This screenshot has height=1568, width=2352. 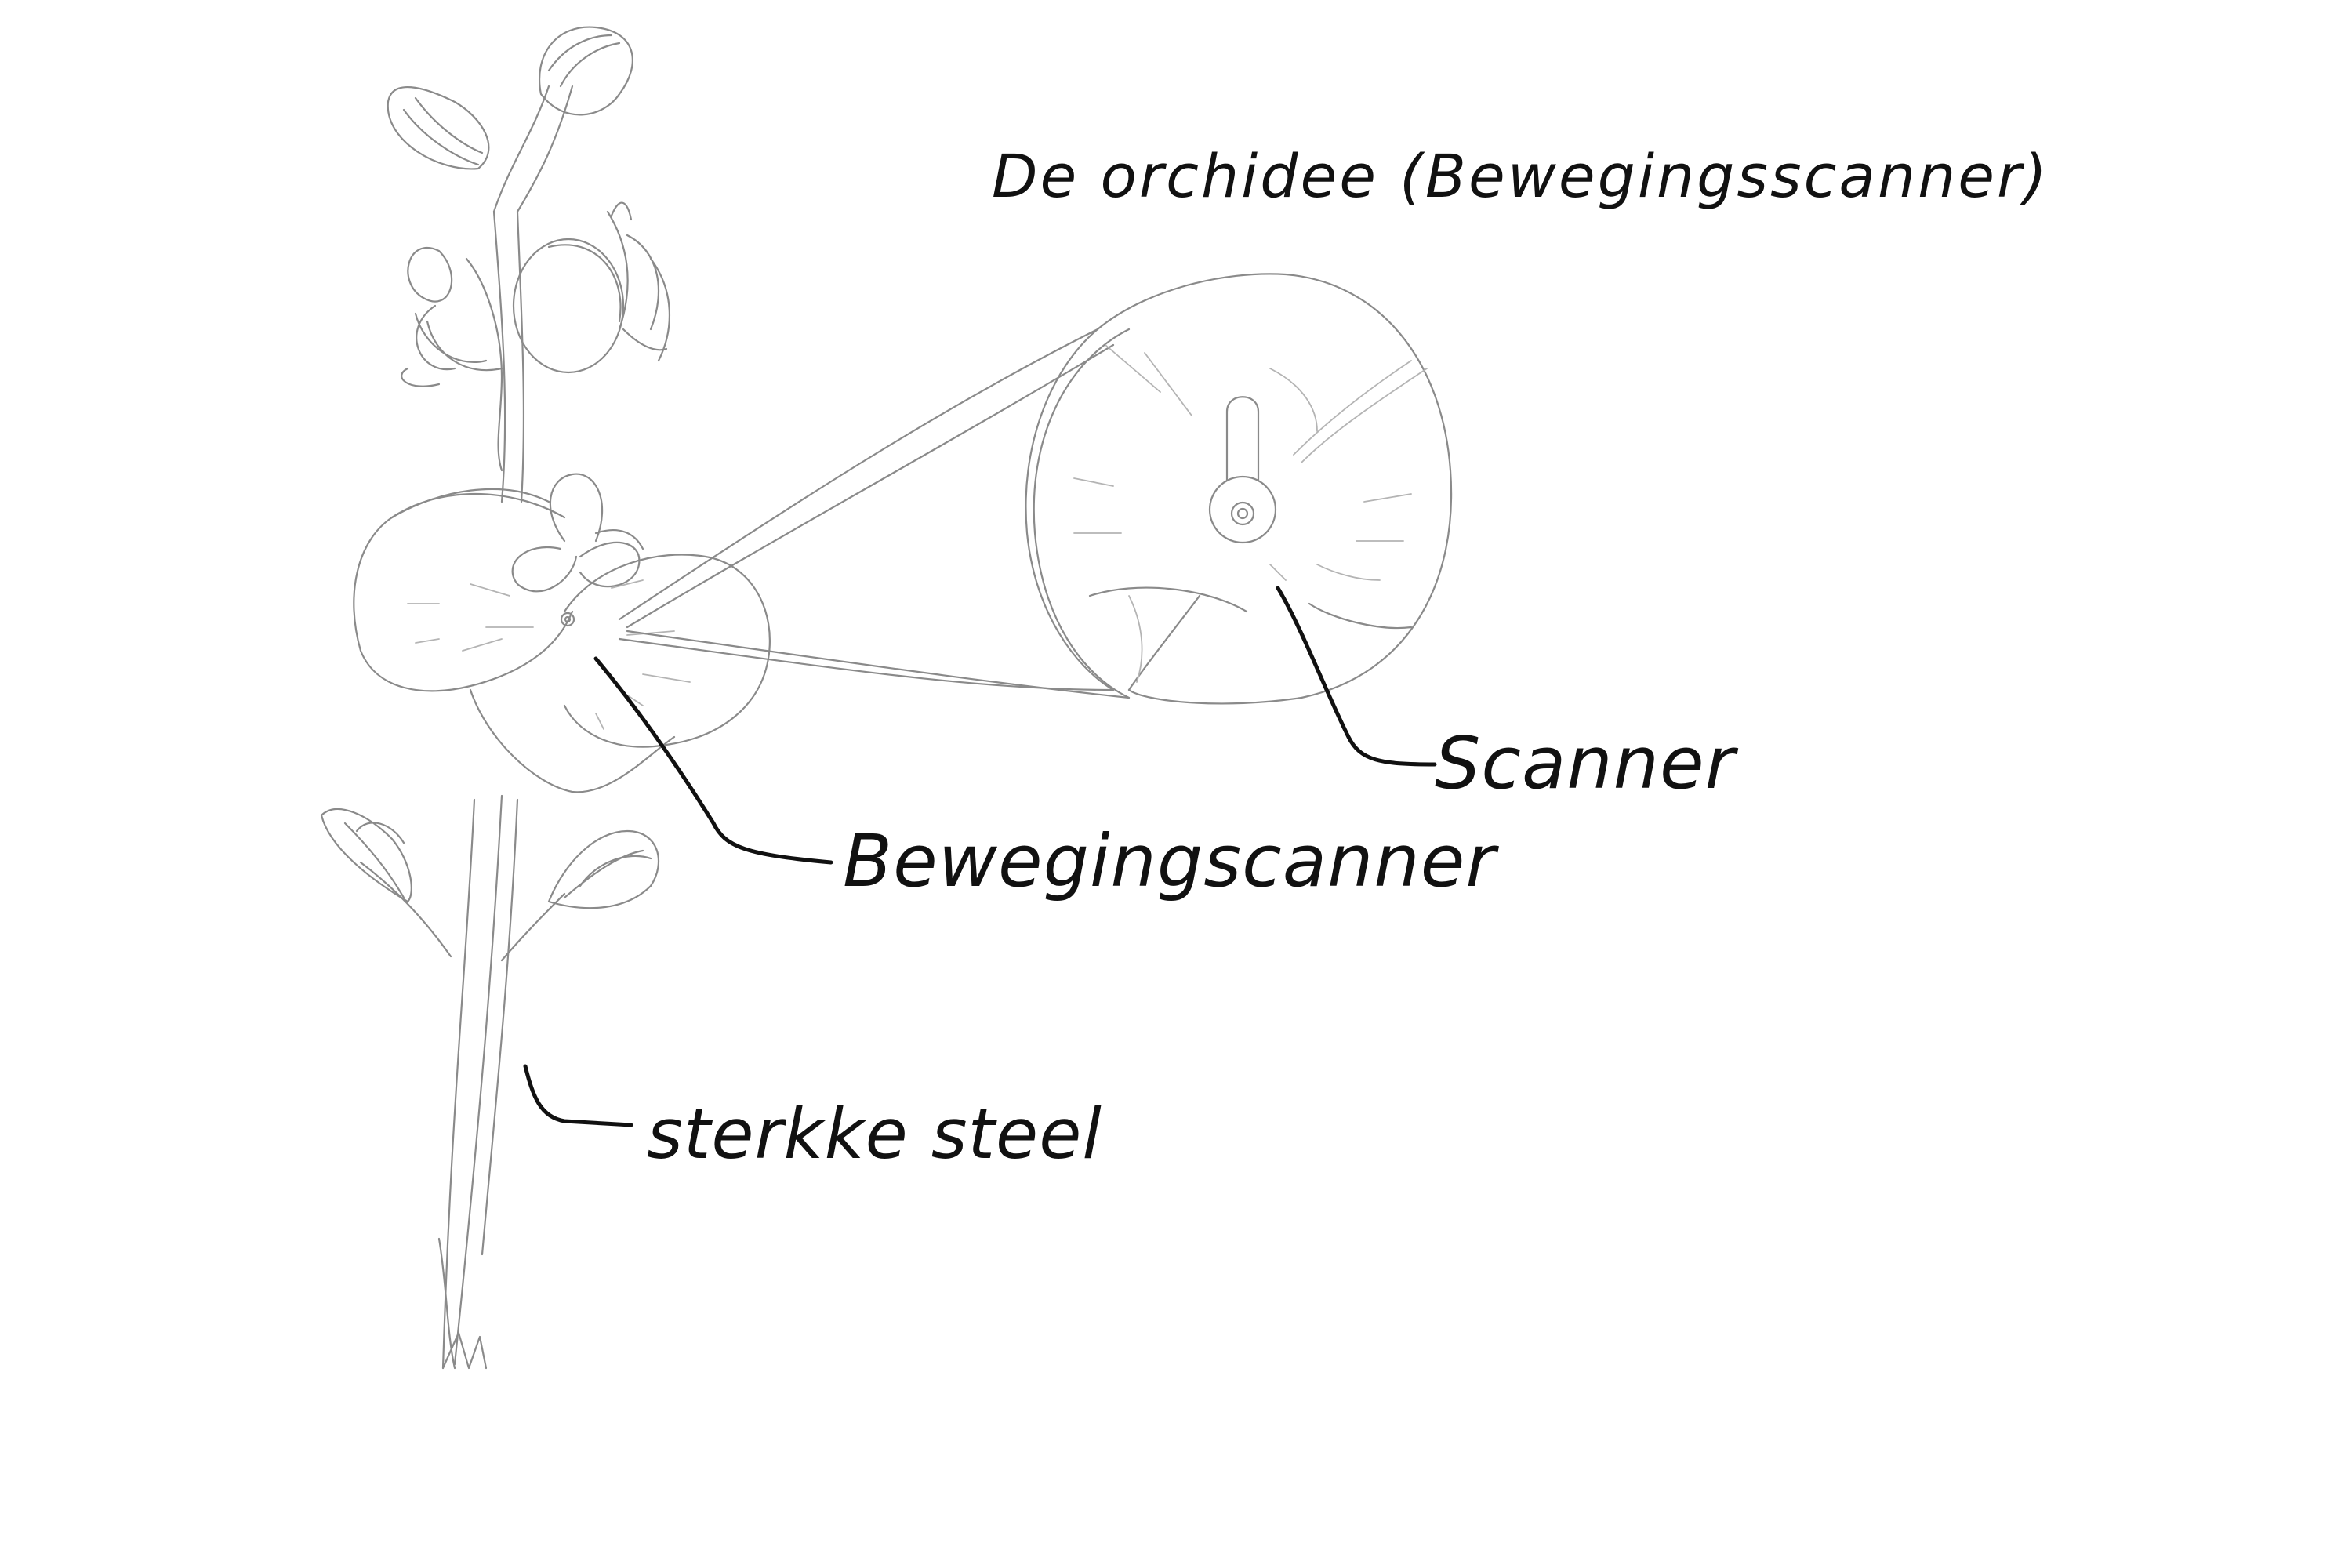 I want to click on scanner-disc, so click(x=1239, y=489).